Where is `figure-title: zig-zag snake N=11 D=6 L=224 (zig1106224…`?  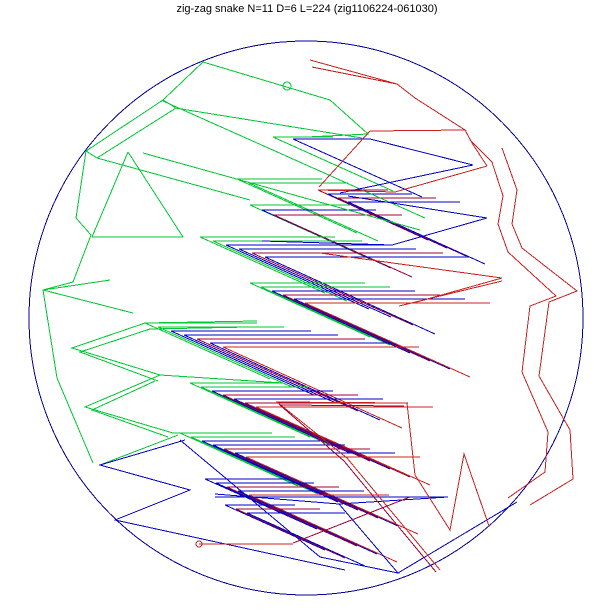
figure-title: zig-zag snake N=11 D=6 L=224 (zig1106224… is located at coordinates (307, 9).